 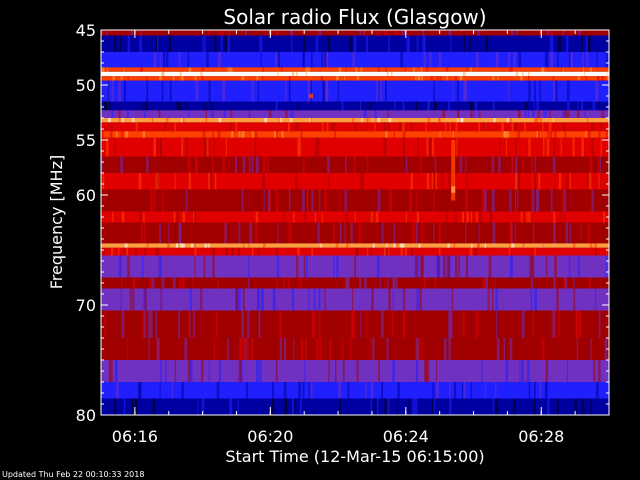 I want to click on y-tick-label: 80, so click(x=86, y=415).